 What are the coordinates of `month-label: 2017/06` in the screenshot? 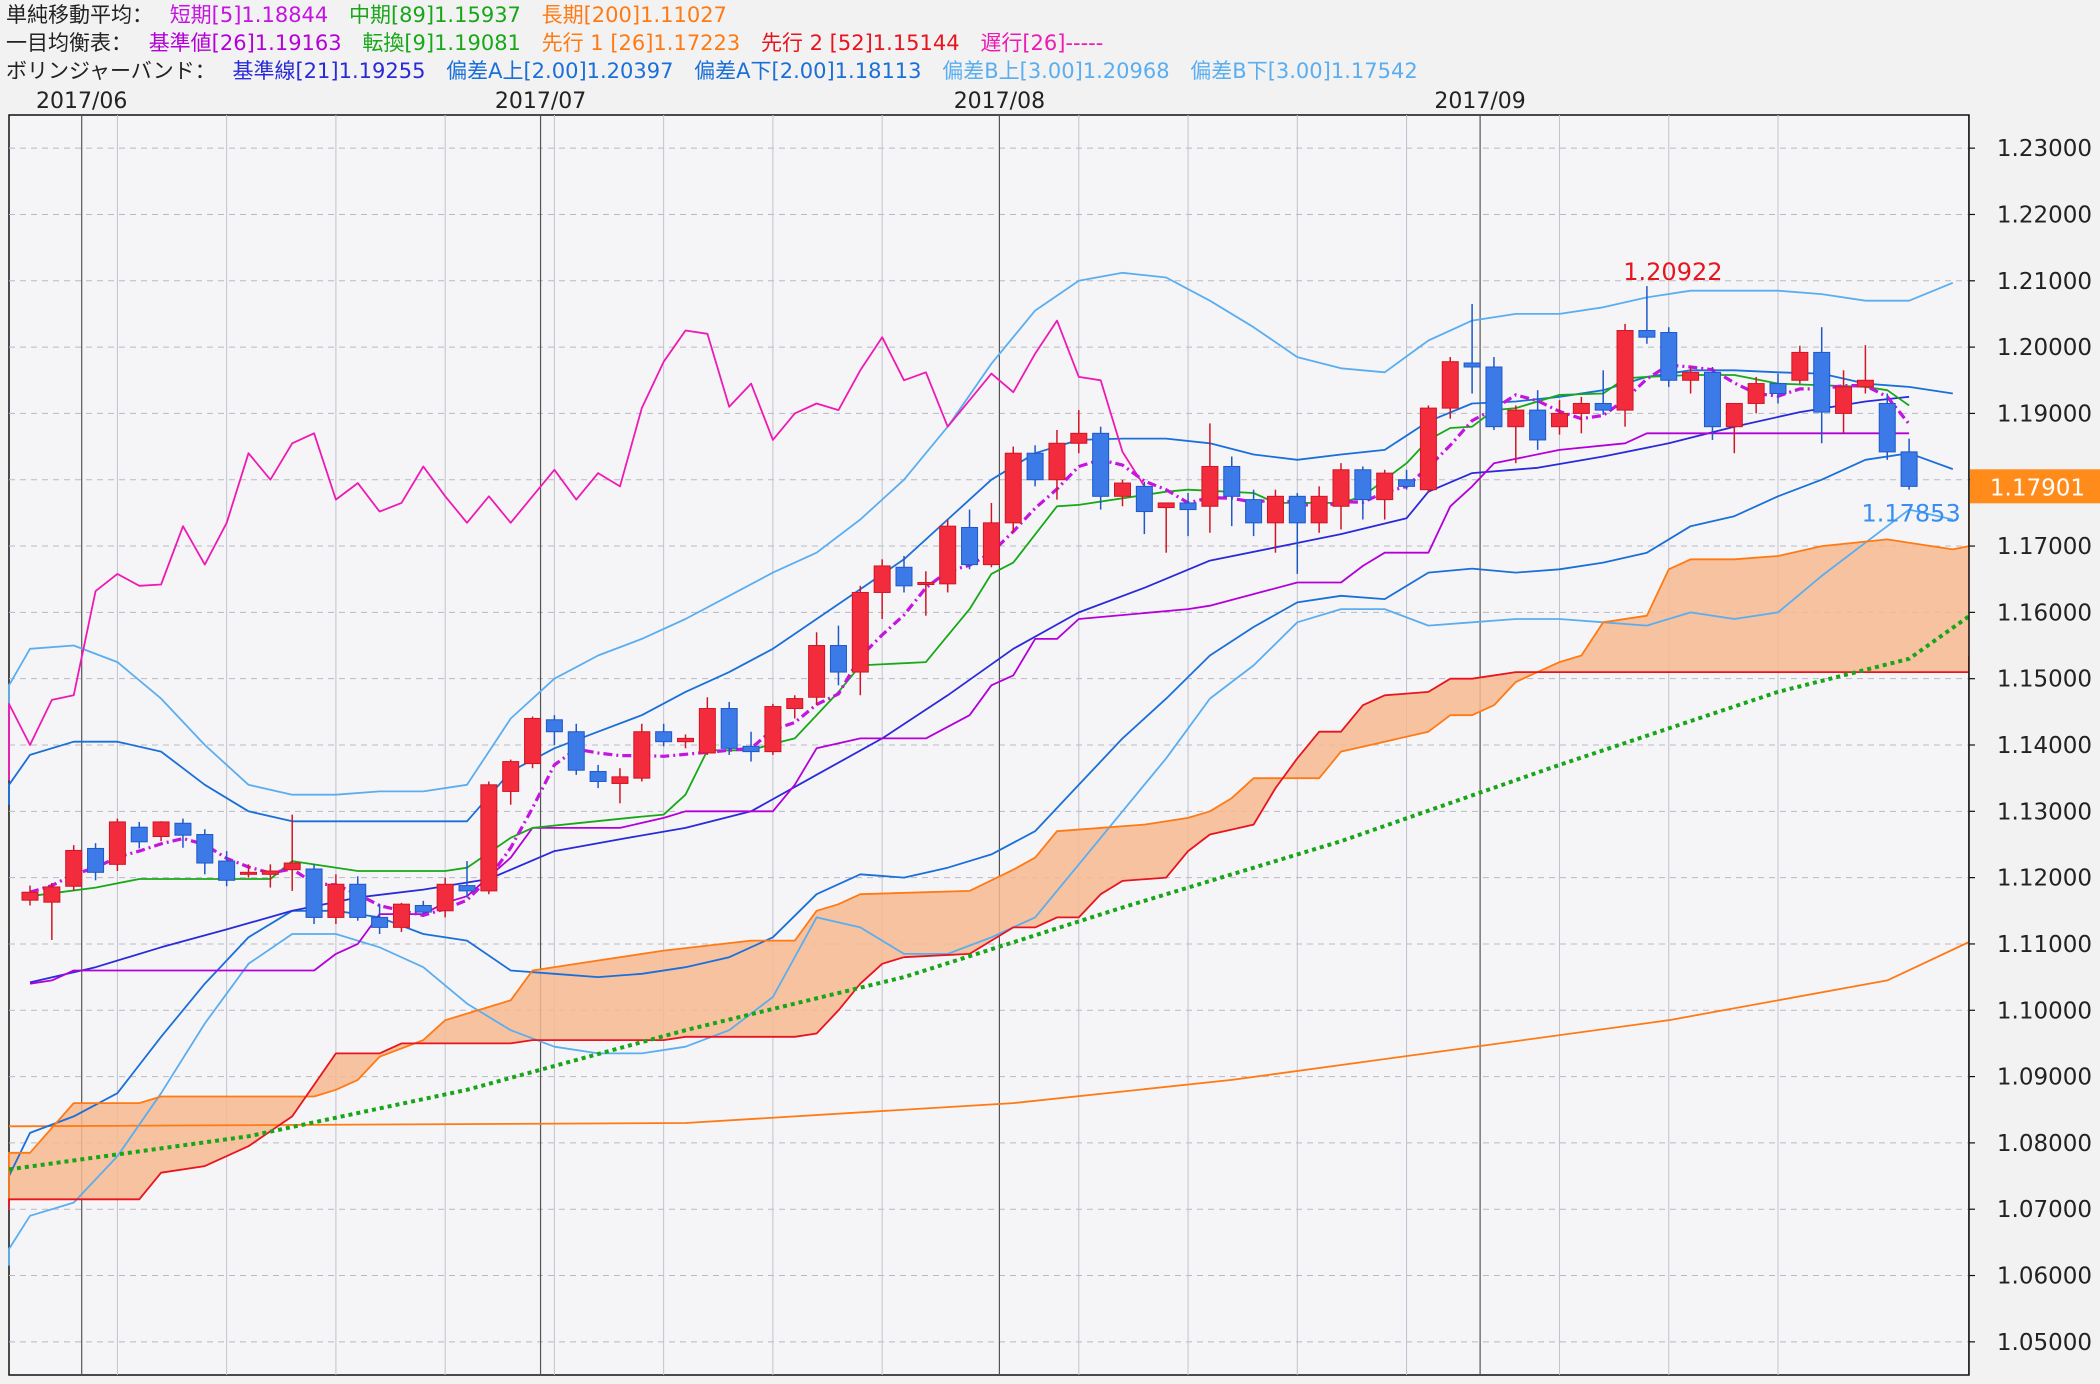 It's located at (81, 101).